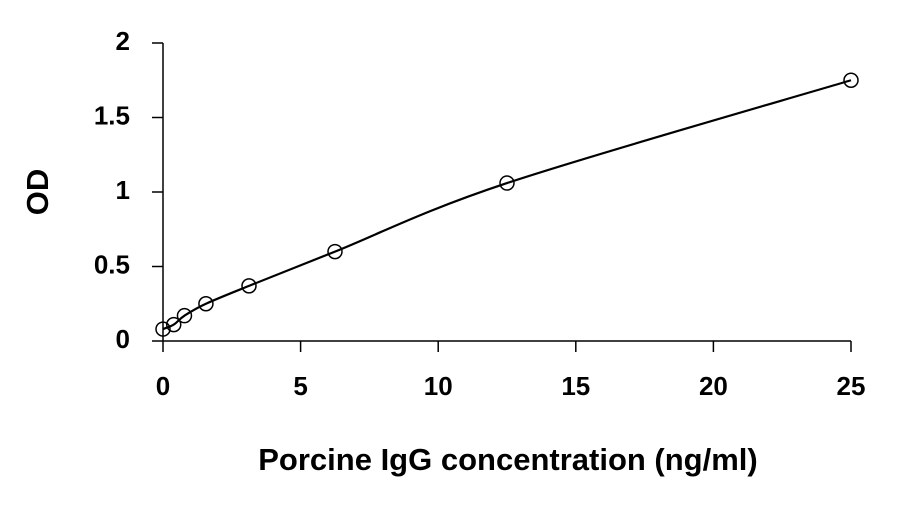 This screenshot has height=505, width=909. Describe the element at coordinates (123, 339) in the screenshot. I see `y-tick-label: 0` at that location.